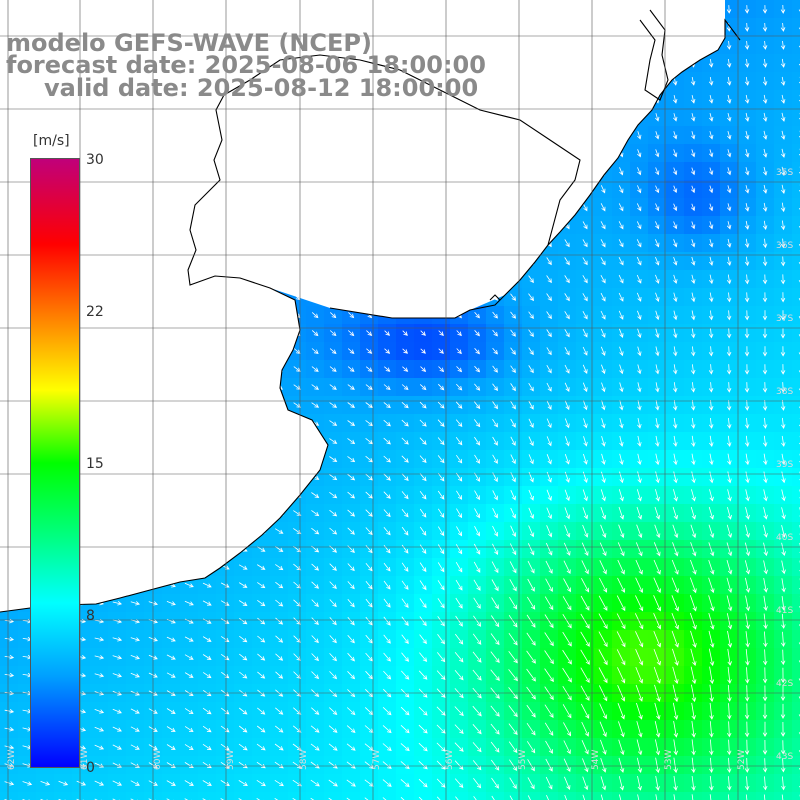 The image size is (800, 800). Describe the element at coordinates (85, 760) in the screenshot. I see `longitude-label: 61W` at that location.